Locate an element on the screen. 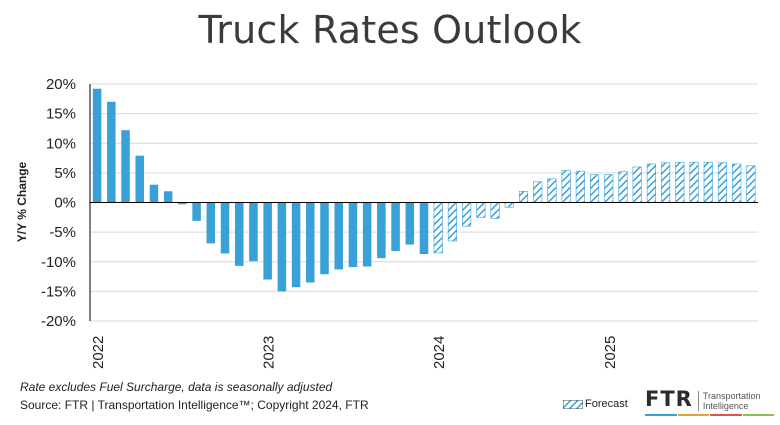 This screenshot has width=780, height=425. logo-color-stripe is located at coordinates (710, 415).